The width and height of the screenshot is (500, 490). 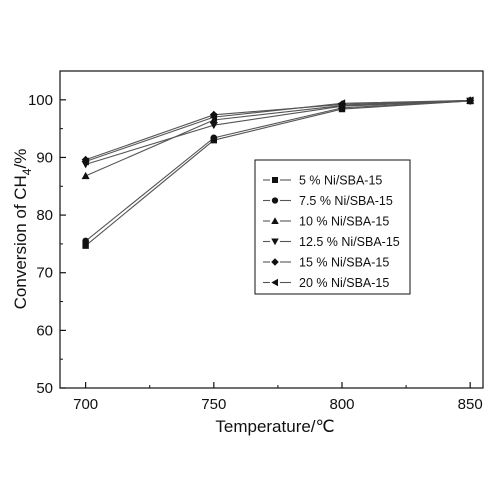 What do you see at coordinates (213, 404) in the screenshot?
I see `x-tick-label: 750` at bounding box center [213, 404].